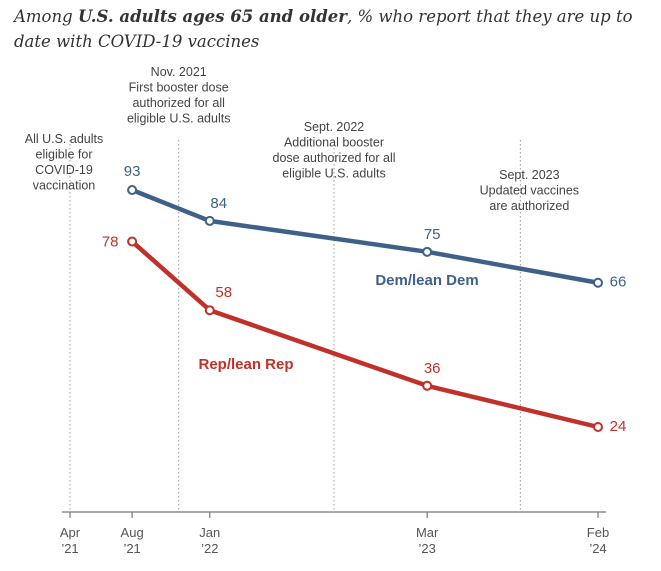 This screenshot has height=571, width=661. I want to click on data-label-dem-2: 84, so click(218, 203).